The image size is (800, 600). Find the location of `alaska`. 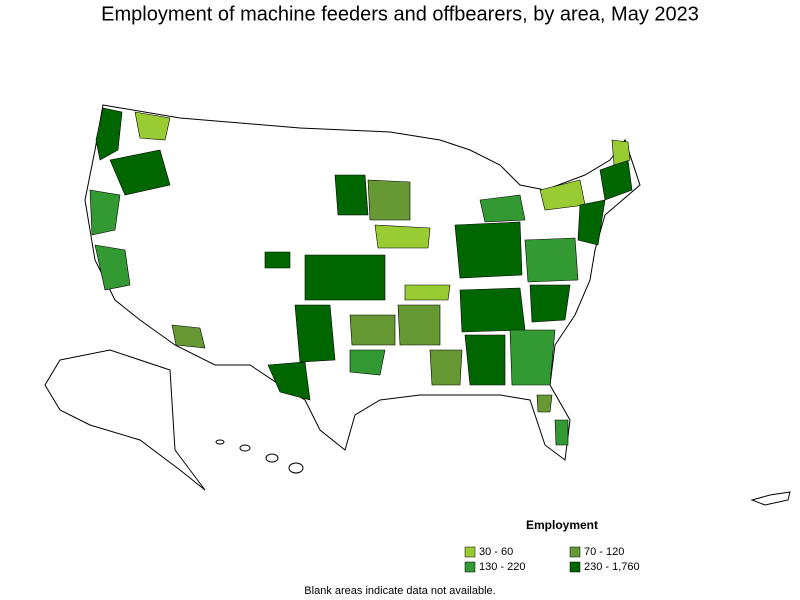

alaska is located at coordinates (125, 420).